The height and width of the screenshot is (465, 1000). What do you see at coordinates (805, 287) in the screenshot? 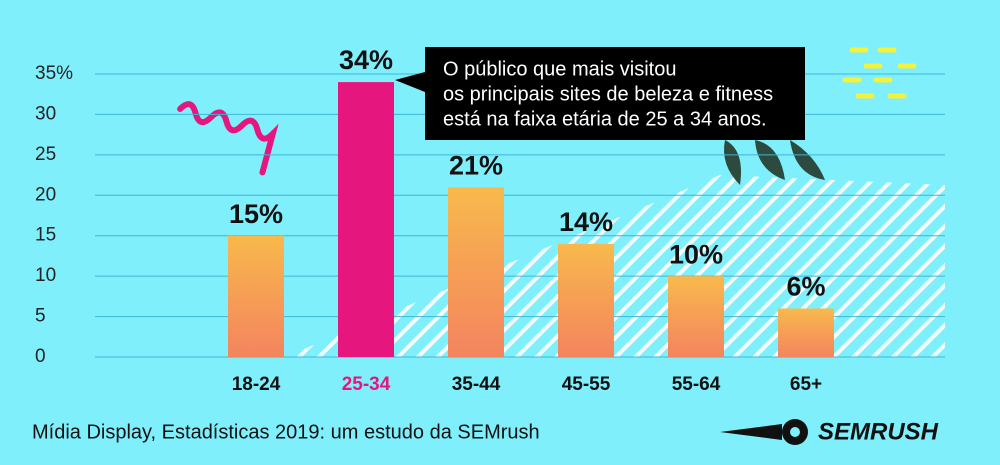
I see `value-label: 6%` at bounding box center [805, 287].